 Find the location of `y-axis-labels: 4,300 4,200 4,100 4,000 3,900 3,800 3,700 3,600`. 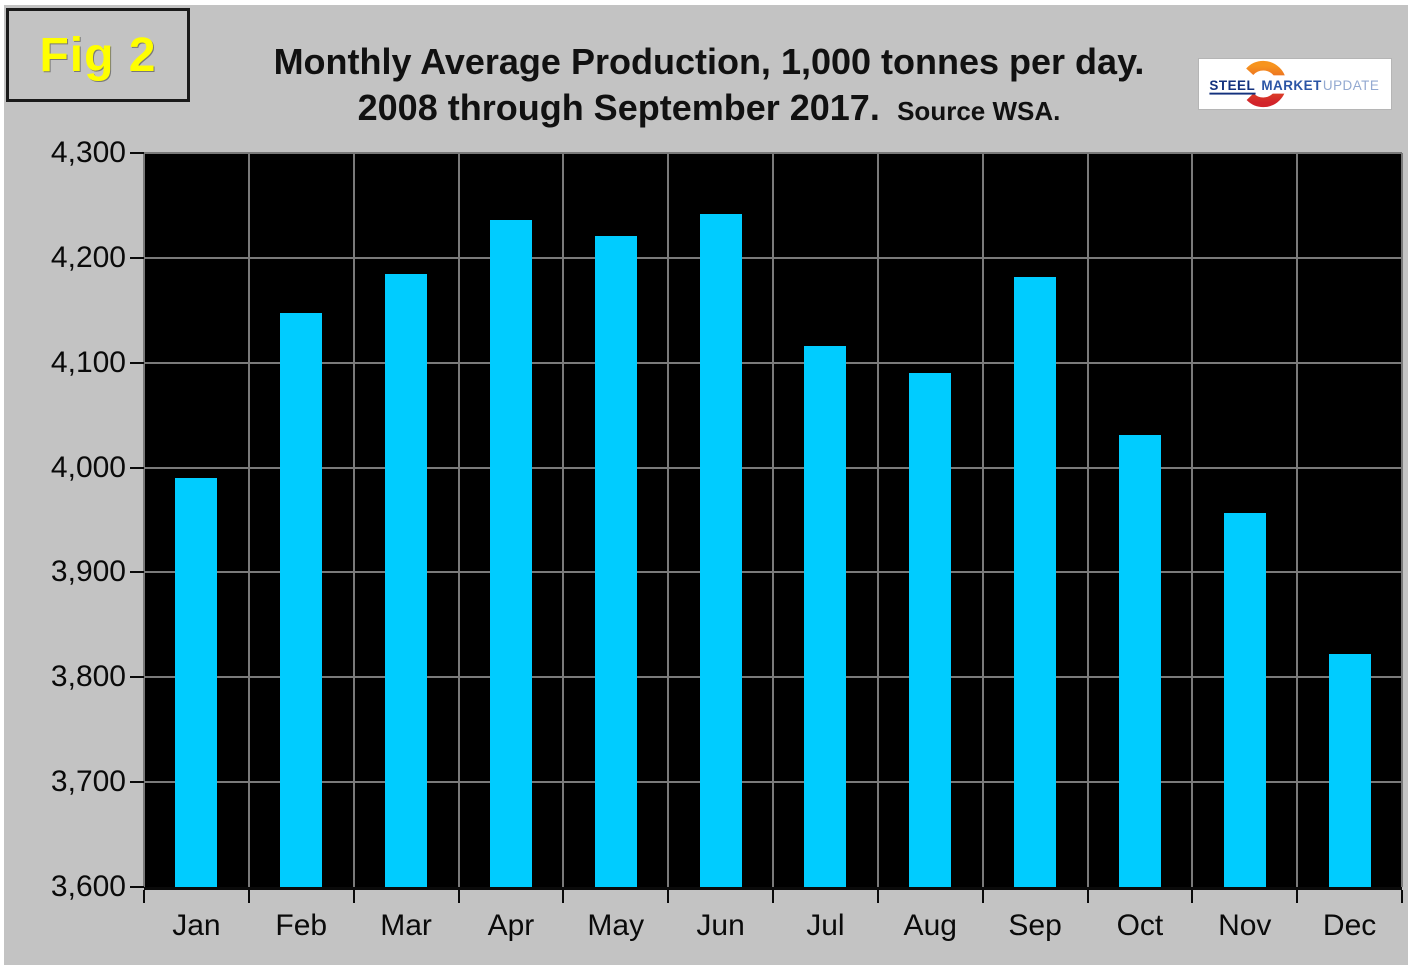

y-axis-labels: 4,300 4,200 4,100 4,000 3,900 3,800 3,700 3,600 is located at coordinates (65, 519).